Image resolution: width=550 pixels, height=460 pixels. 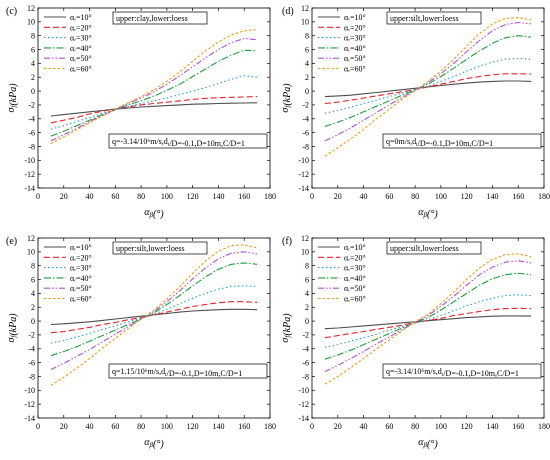 What do you see at coordinates (11, 11) in the screenshot?
I see `panel-label: (c)` at bounding box center [11, 11].